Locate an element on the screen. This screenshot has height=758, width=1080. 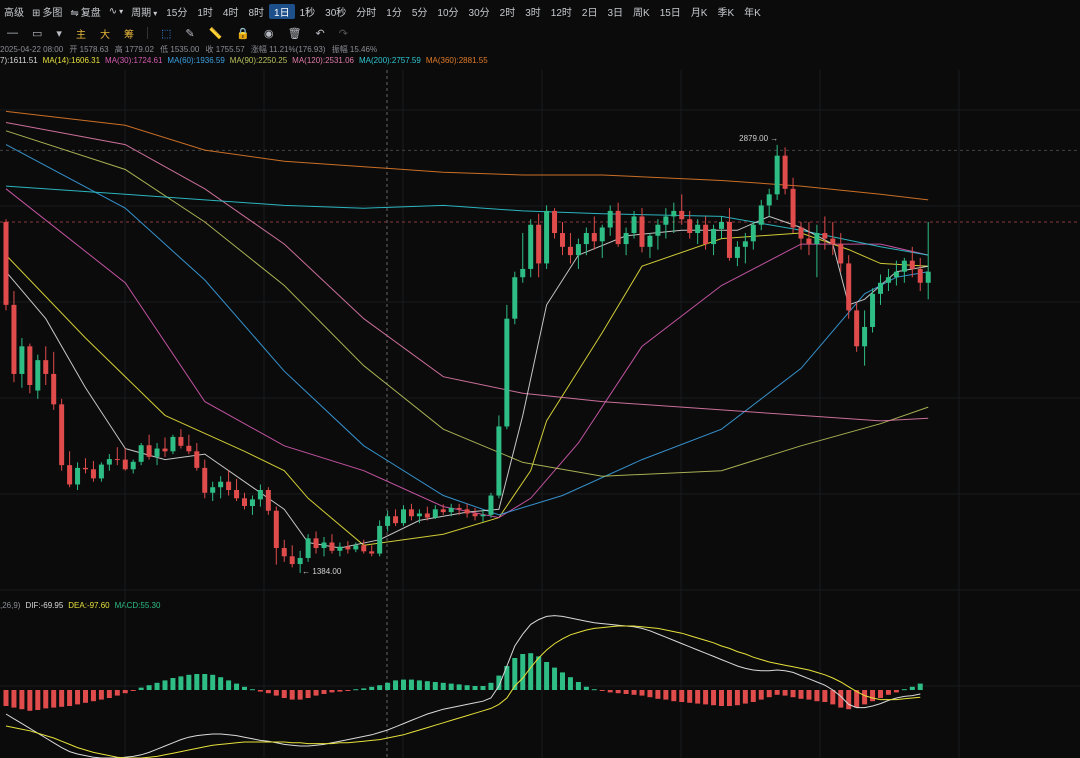
interval-14: 12时 is located at coordinates (561, 13).